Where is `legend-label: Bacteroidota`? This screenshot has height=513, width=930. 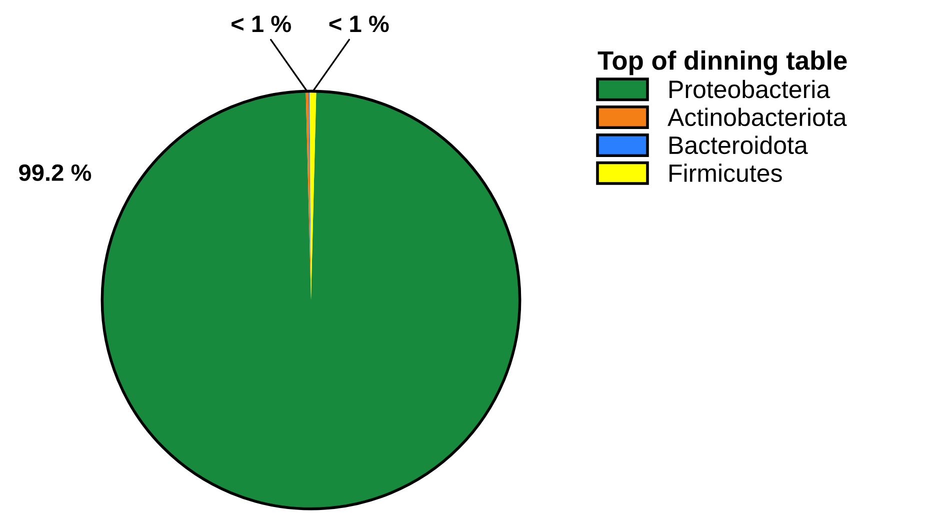 legend-label: Bacteroidota is located at coordinates (739, 145).